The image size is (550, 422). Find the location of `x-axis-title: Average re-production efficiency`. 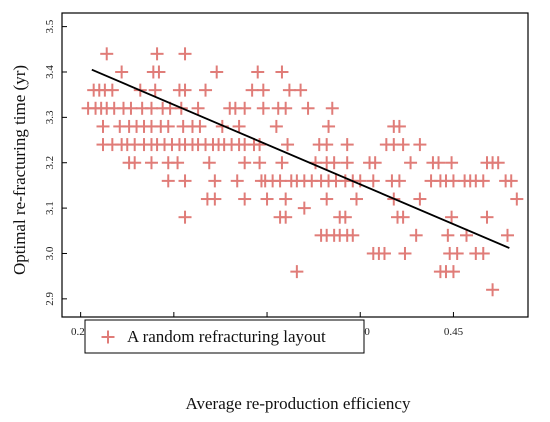

x-axis-title: Average re-production efficiency is located at coordinates (298, 403).